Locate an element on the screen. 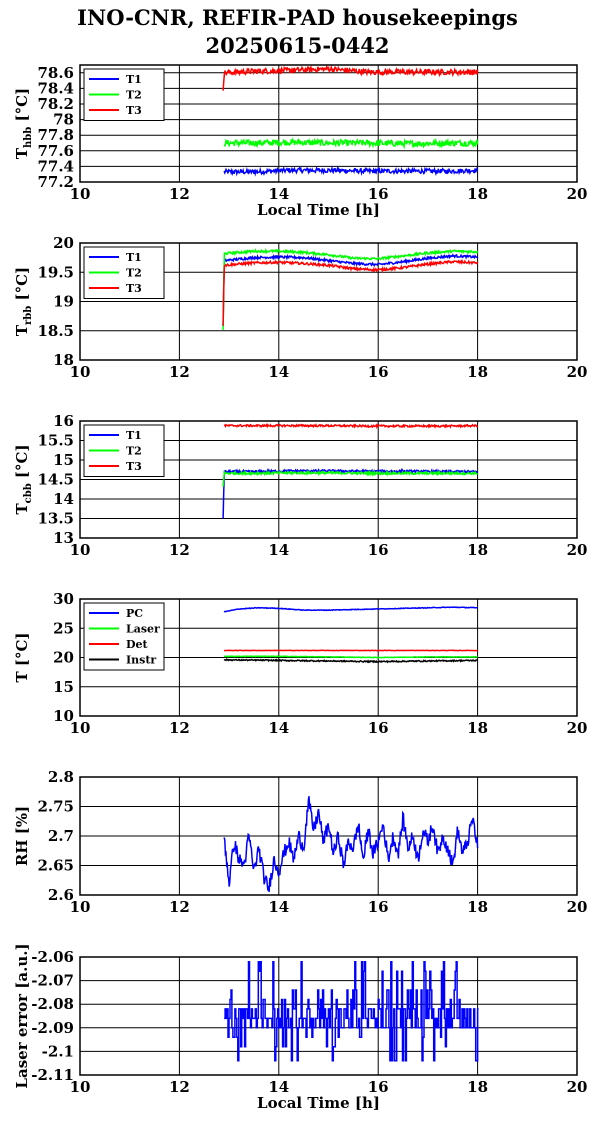 The image size is (595, 1134). y-tick-label: 25 is located at coordinates (63, 628).